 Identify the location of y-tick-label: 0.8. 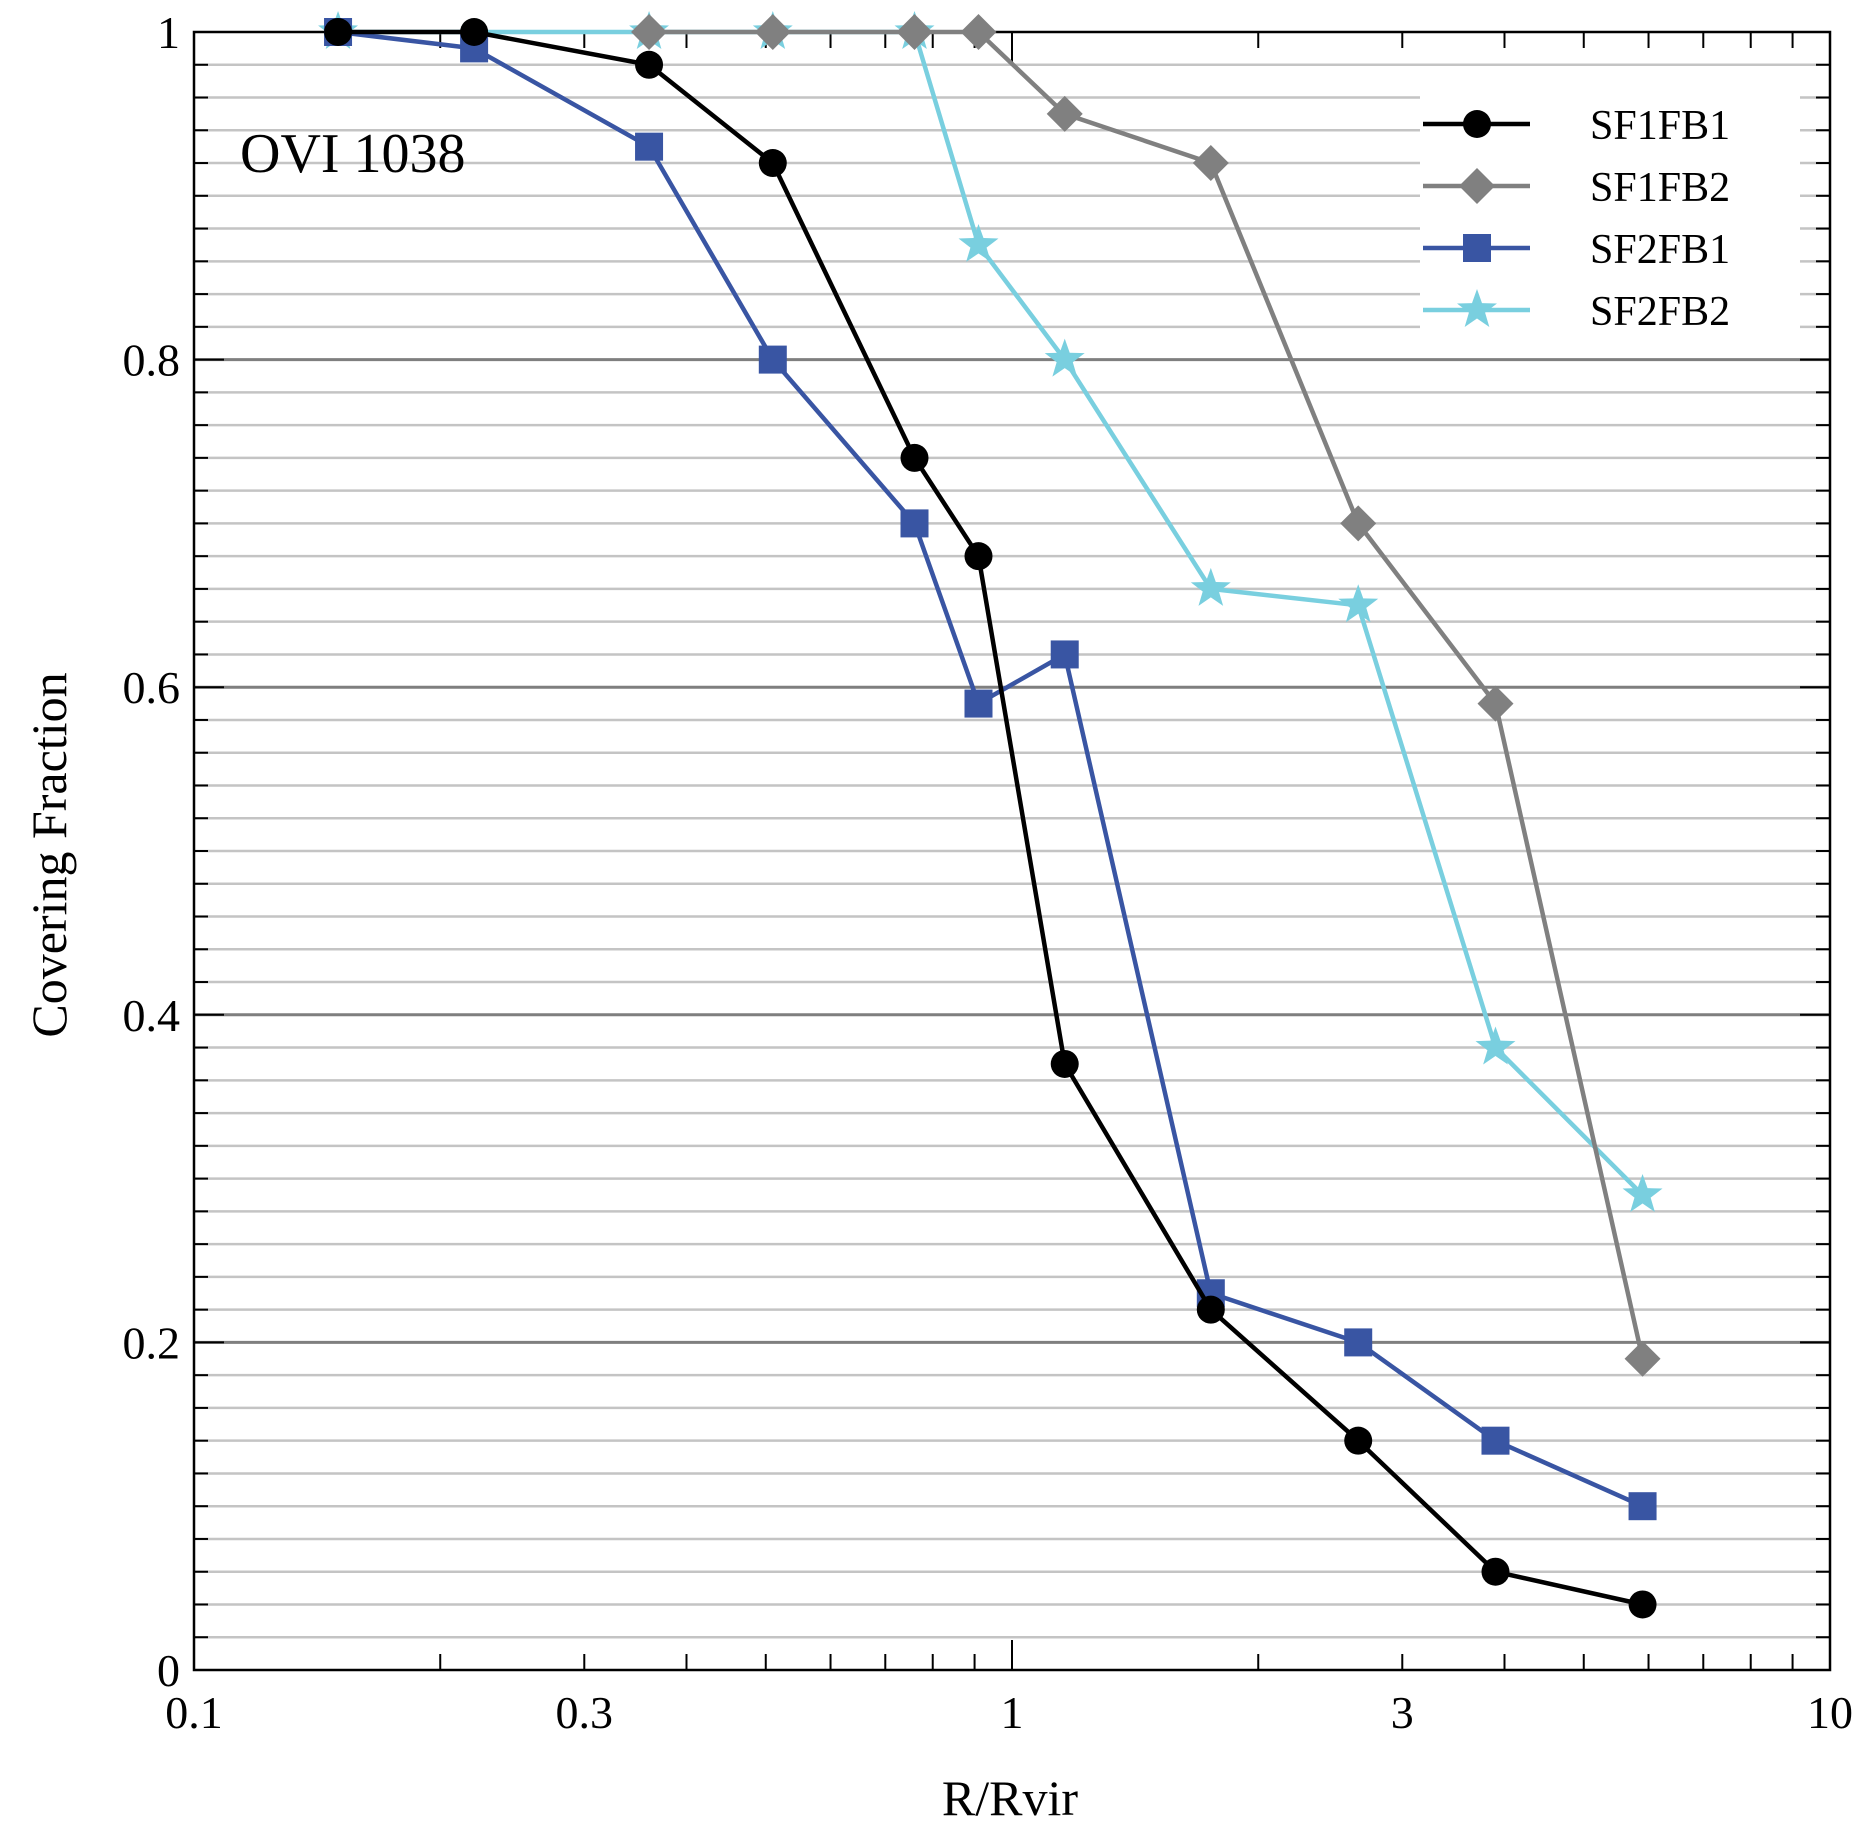
(152, 360).